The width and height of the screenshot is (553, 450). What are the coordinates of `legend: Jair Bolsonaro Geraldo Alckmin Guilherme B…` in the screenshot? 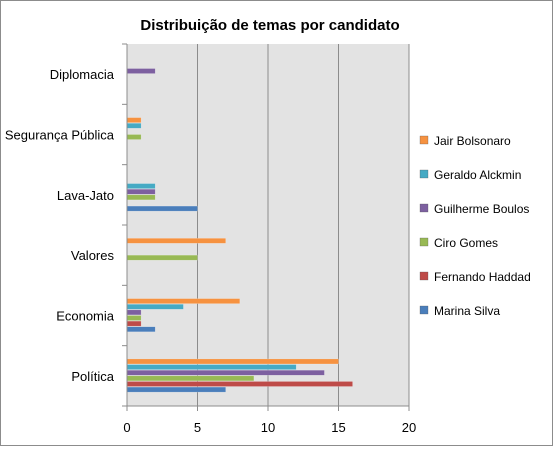 It's located at (475, 226).